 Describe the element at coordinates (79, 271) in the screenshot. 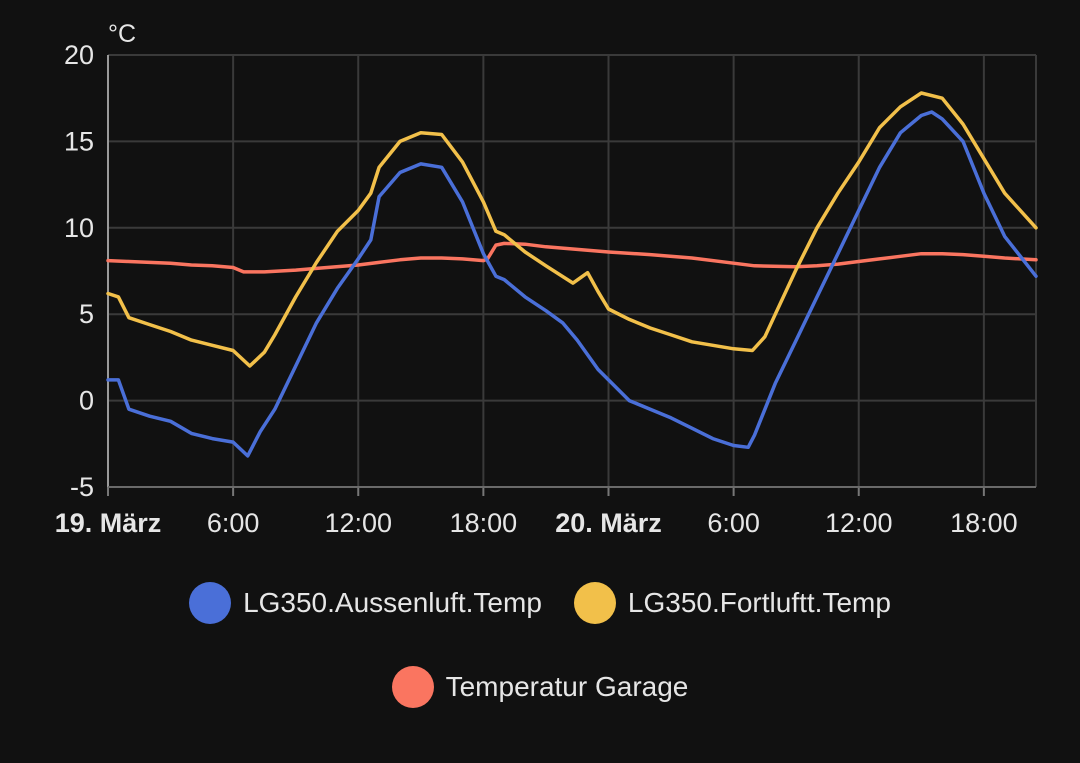

I see `y-axis-ticks: 20 15 10 5 0 -5` at that location.